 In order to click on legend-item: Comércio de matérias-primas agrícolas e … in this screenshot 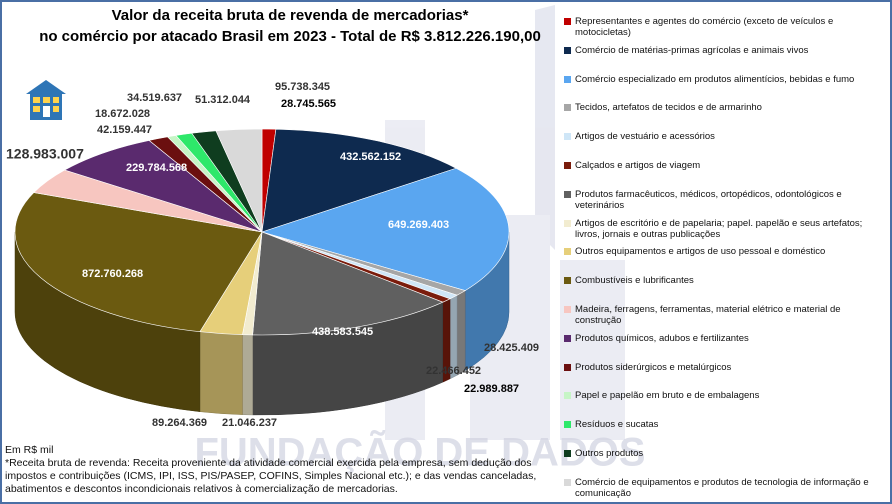, I will do `click(725, 50)`.